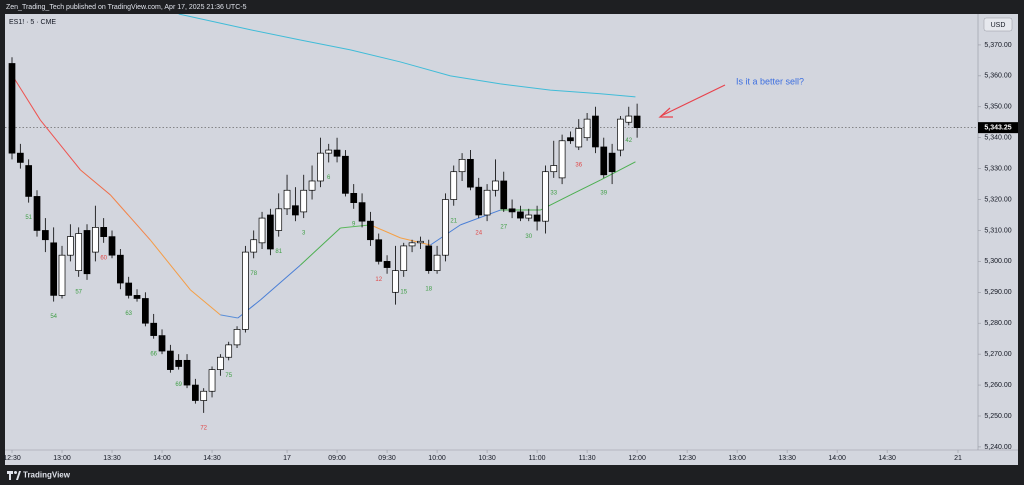 The height and width of the screenshot is (485, 1024). I want to click on y-tick-label: 5,360.00, so click(997, 76).